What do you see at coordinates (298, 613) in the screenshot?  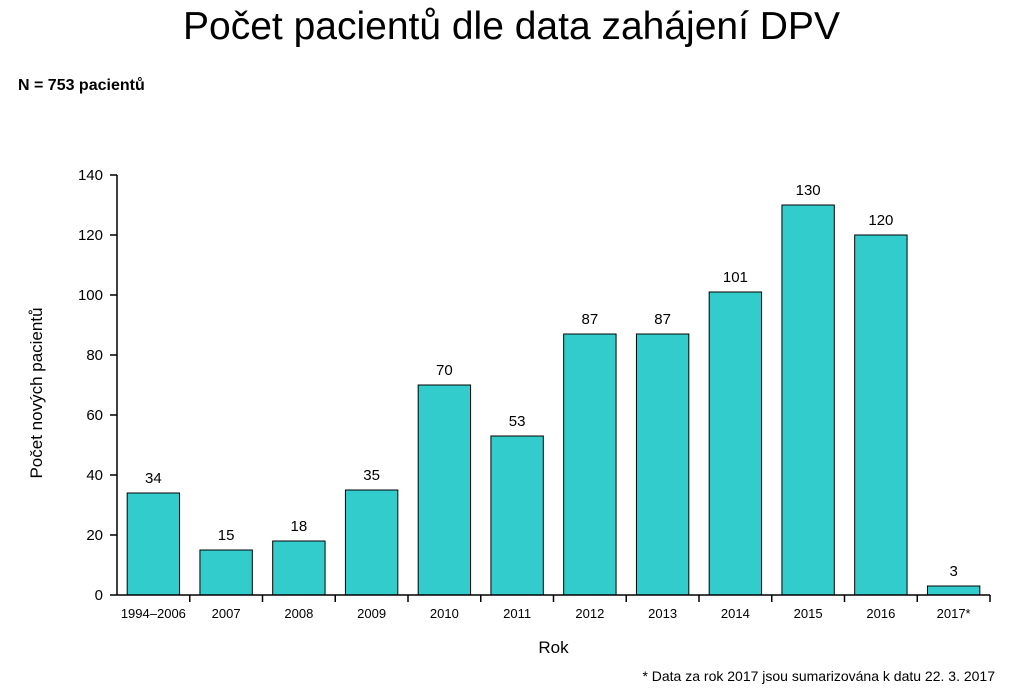 I see `x-tick-label: 2008` at bounding box center [298, 613].